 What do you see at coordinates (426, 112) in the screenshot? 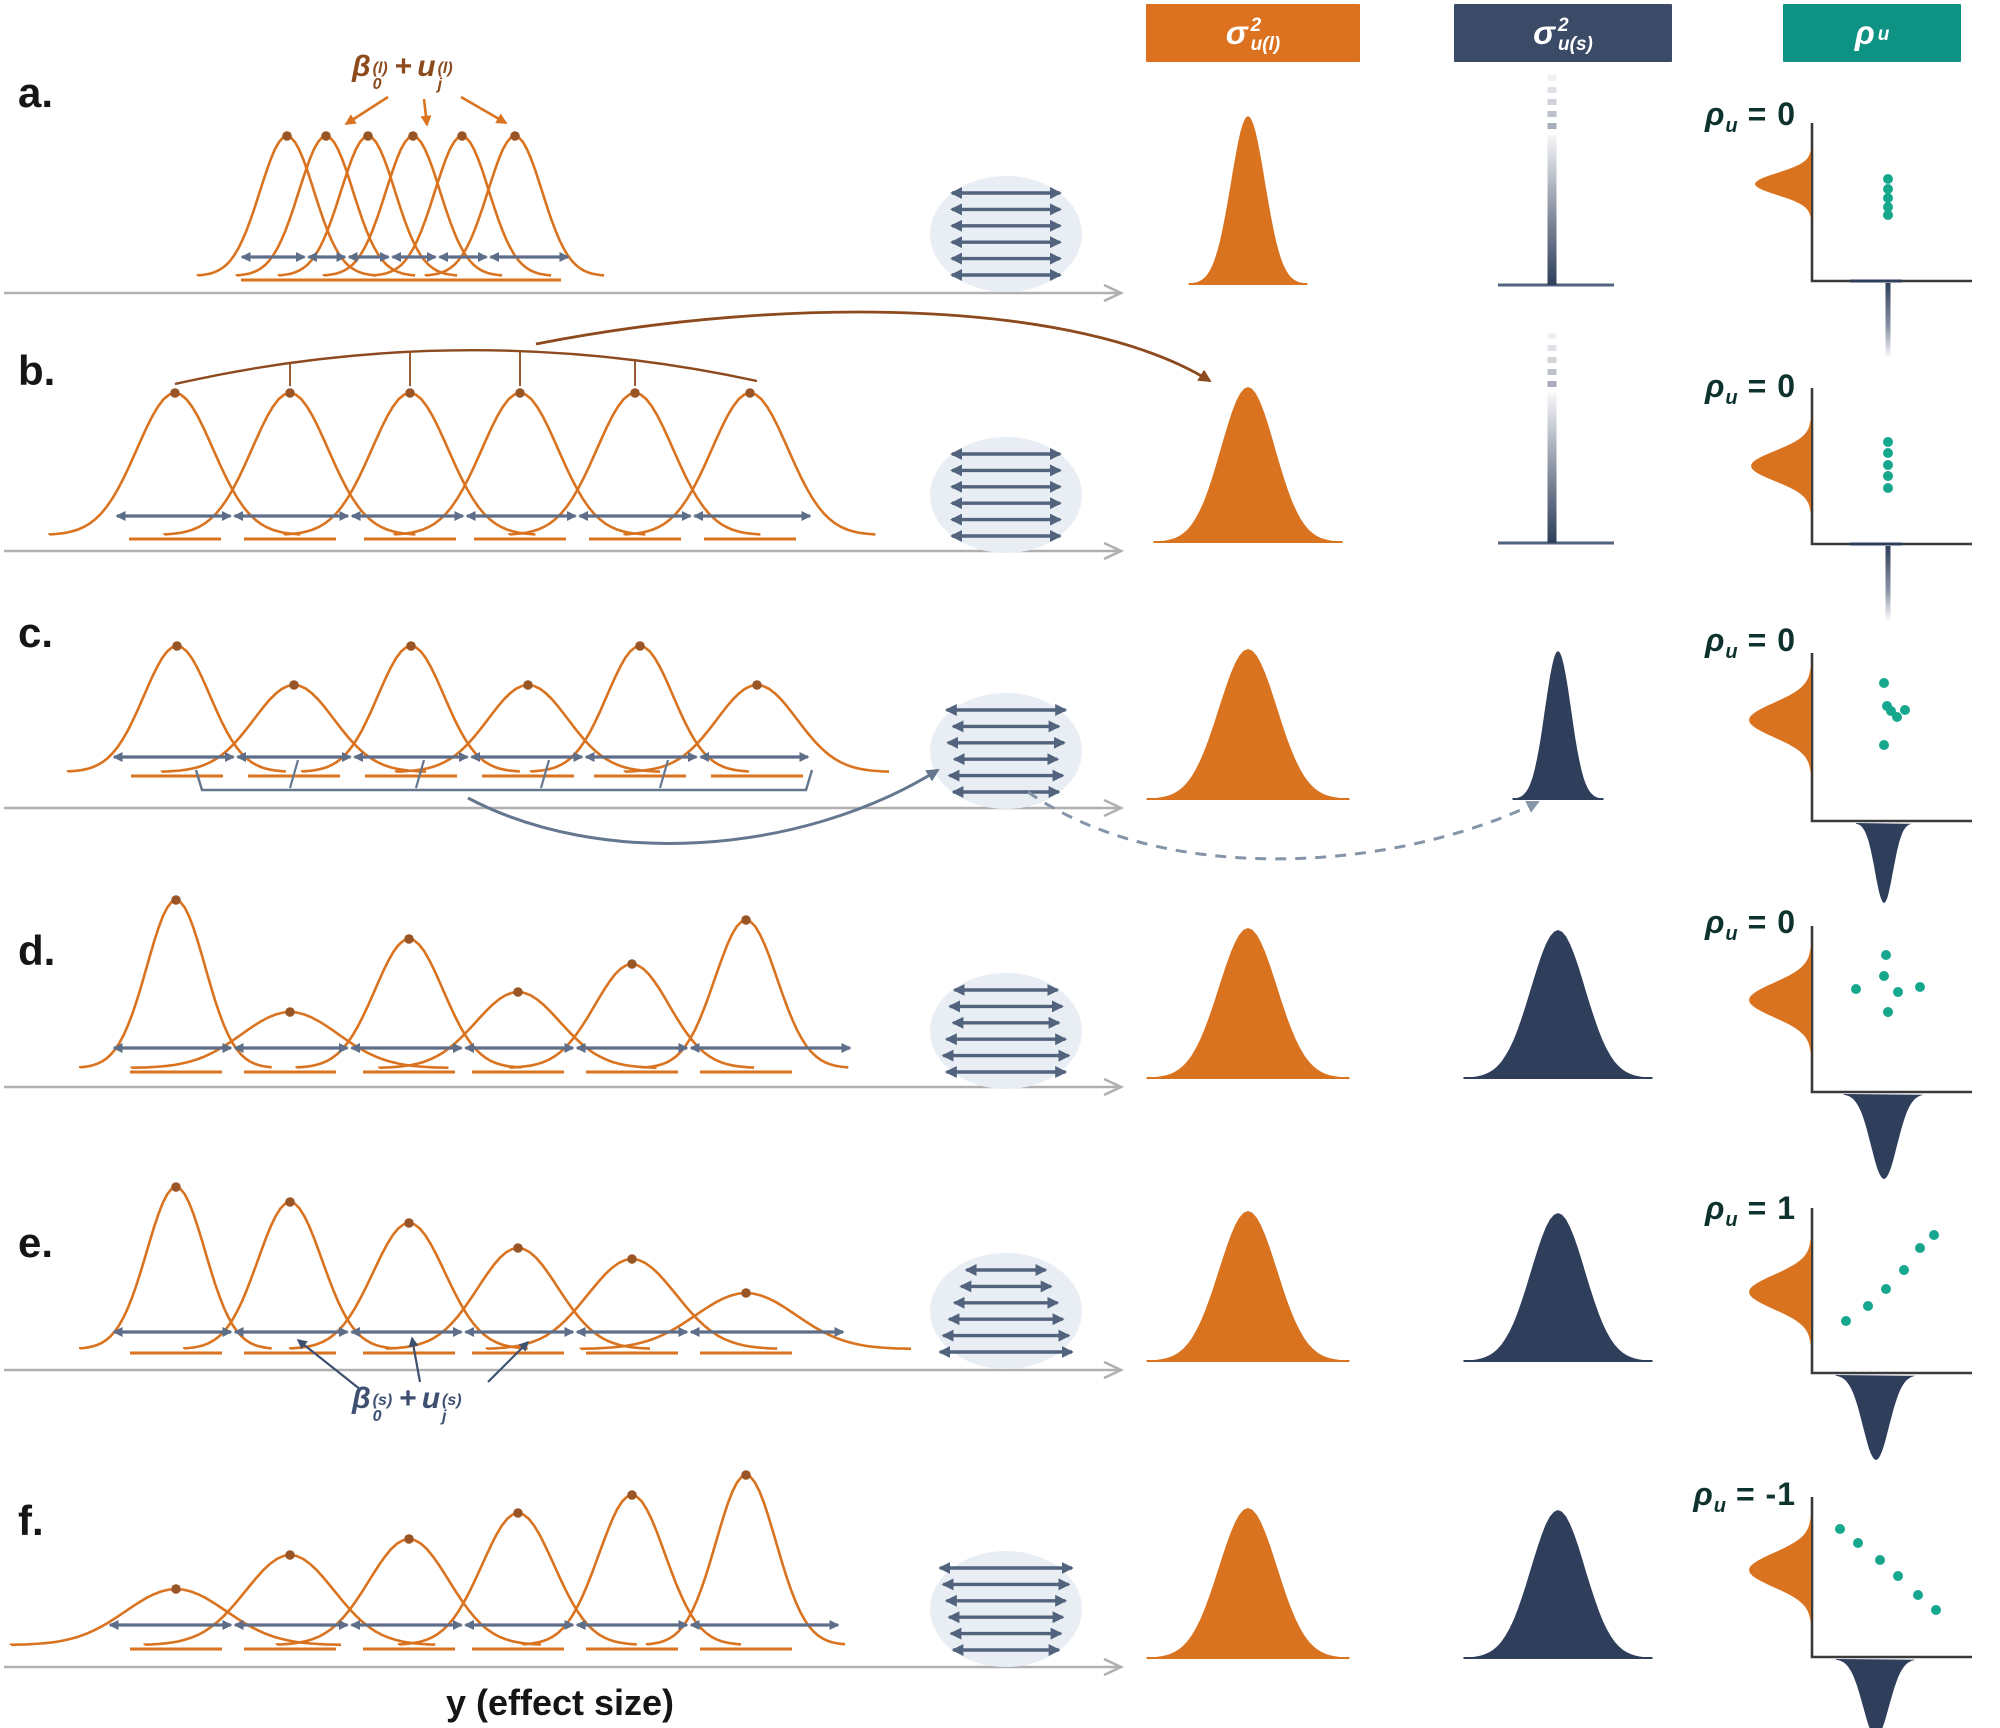
I see `beta-l-pointer-arrow` at bounding box center [426, 112].